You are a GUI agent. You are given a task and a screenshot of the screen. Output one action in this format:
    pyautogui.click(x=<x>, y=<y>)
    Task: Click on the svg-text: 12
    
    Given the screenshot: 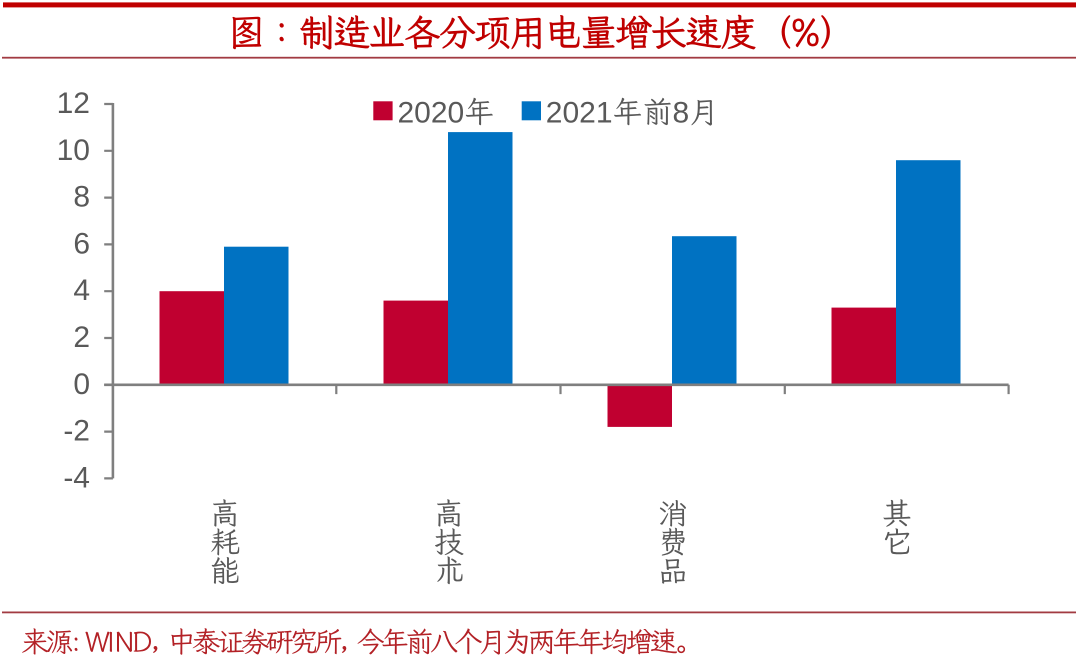 What is the action you would take?
    pyautogui.click(x=73, y=103)
    